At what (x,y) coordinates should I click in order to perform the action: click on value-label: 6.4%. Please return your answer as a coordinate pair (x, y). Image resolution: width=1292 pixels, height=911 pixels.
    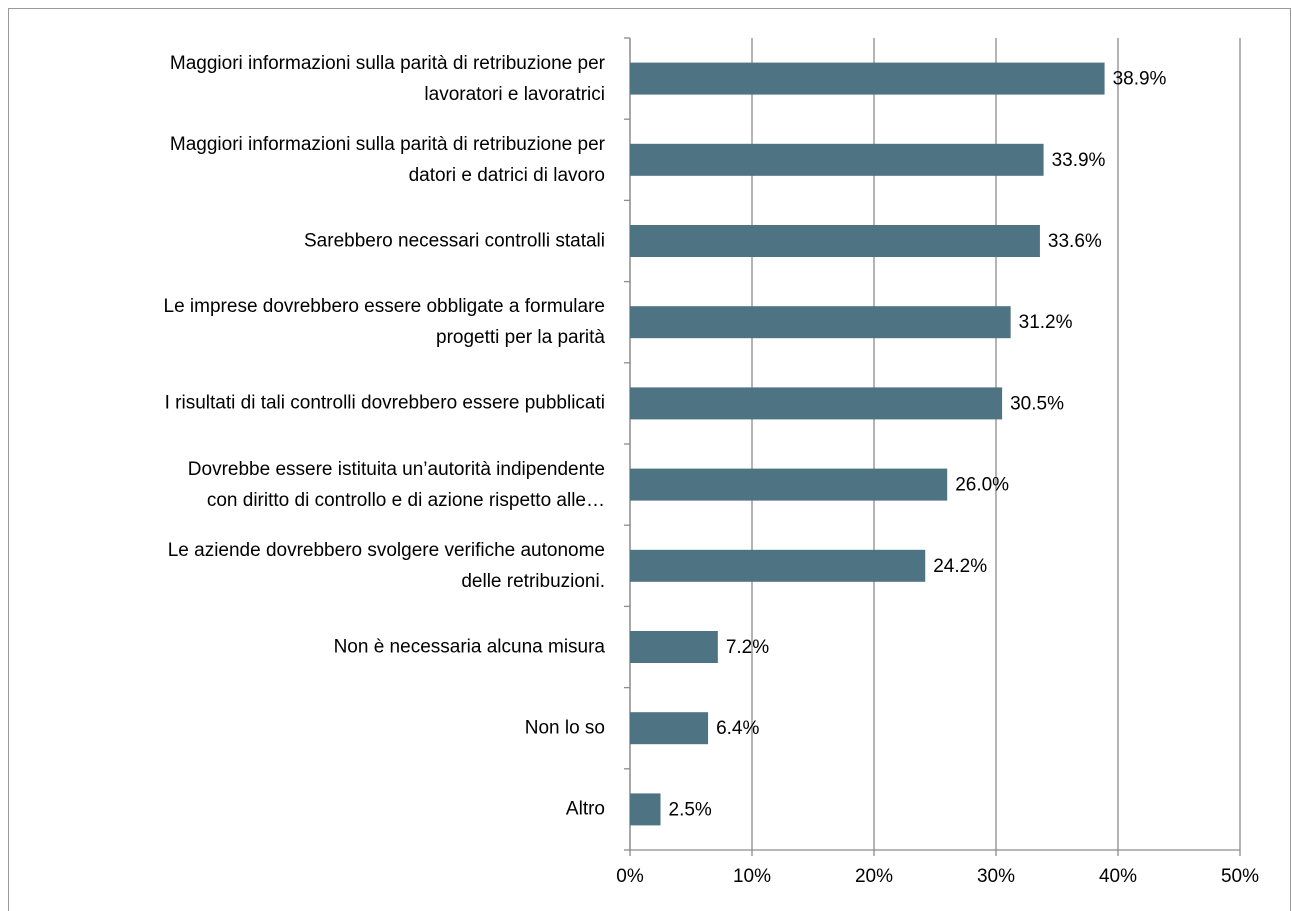
    Looking at the image, I should click on (737, 728).